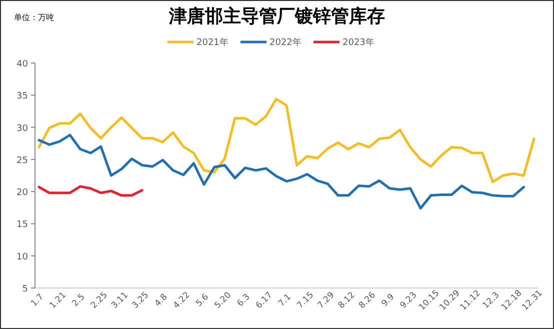 This screenshot has height=329, width=554. Describe the element at coordinates (34, 17) in the screenshot. I see `text: 单位：万吨` at that location.